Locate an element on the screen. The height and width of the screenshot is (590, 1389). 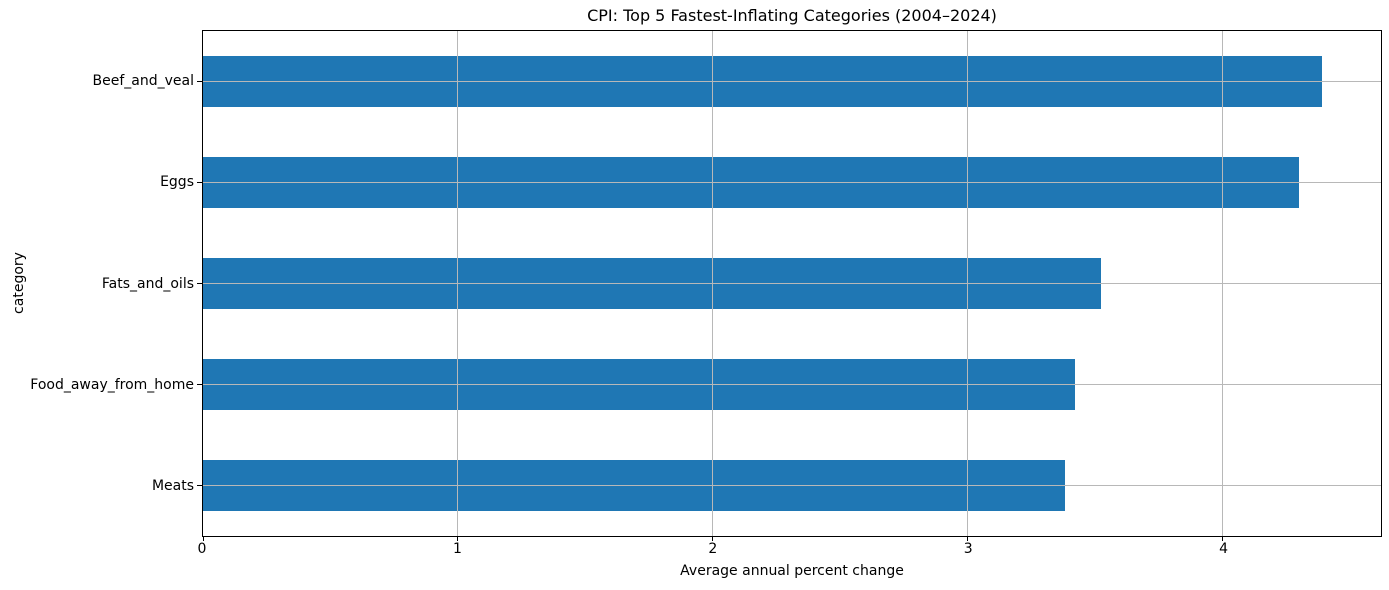
y-tick-mark-eggs is located at coordinates (199, 182).